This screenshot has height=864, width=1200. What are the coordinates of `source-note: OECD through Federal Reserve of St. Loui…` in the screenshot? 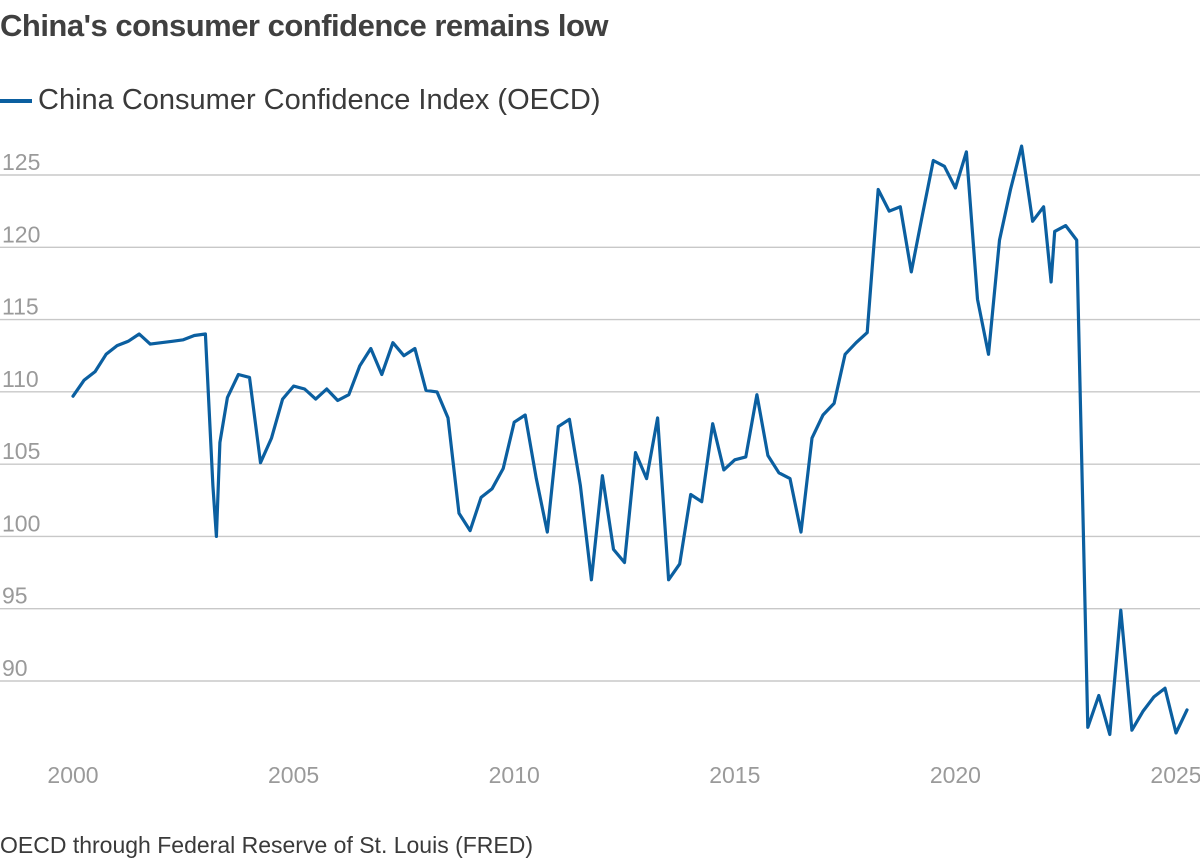 It's located at (267, 845).